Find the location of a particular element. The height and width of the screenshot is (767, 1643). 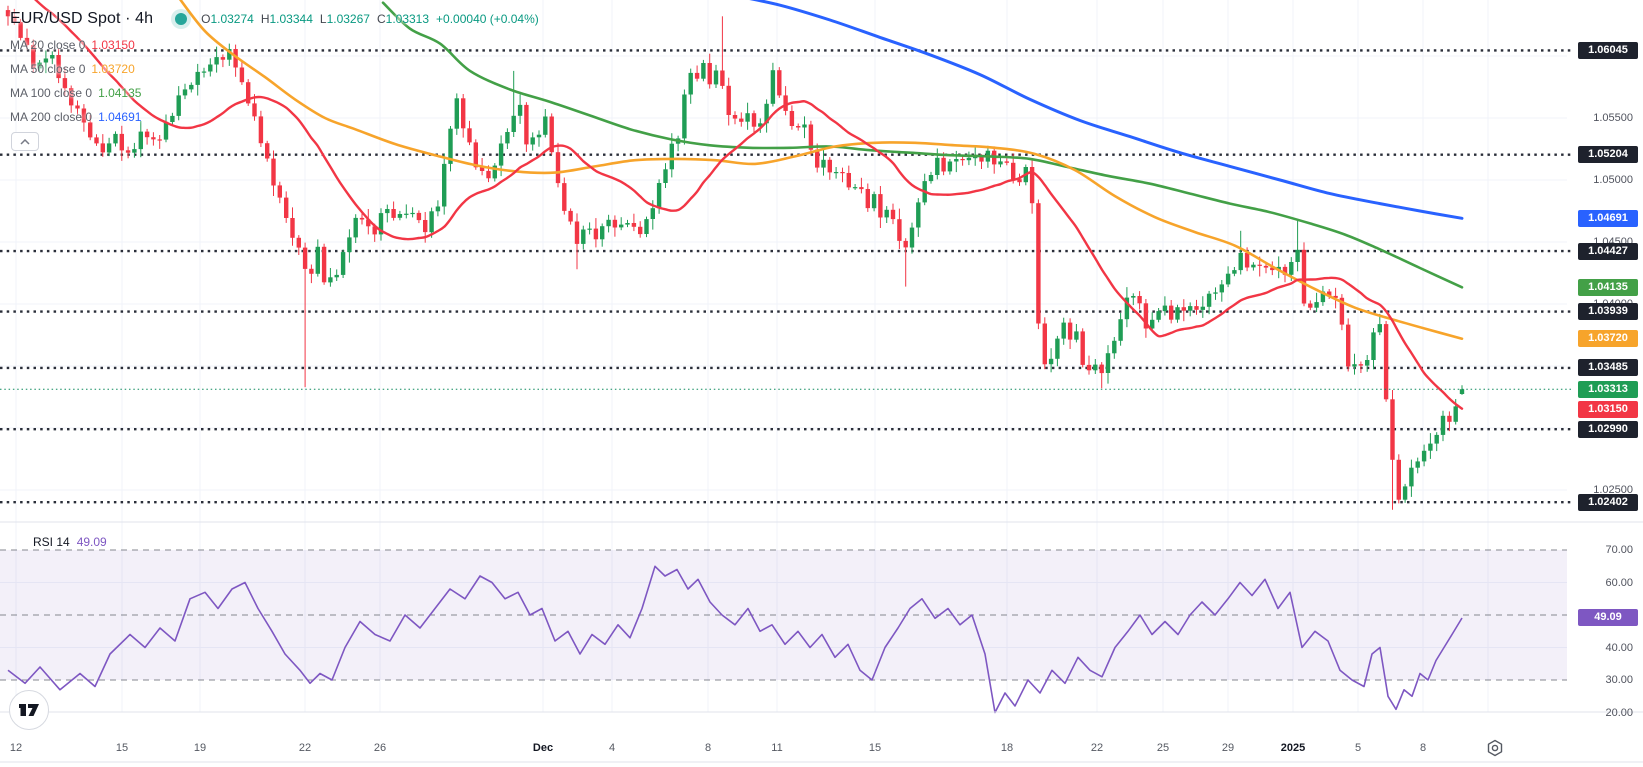

time-axis-label: Dec is located at coordinates (543, 748).